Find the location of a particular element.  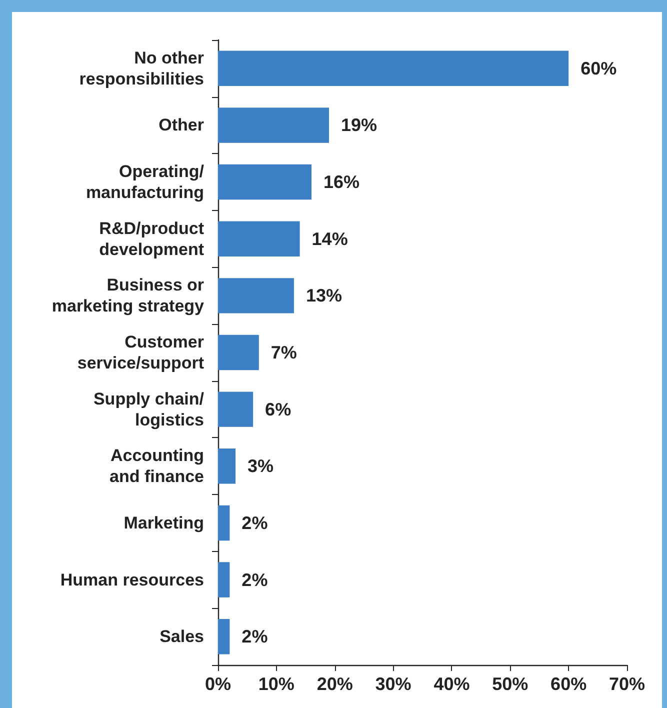

x-tick-label: 30% is located at coordinates (393, 684).